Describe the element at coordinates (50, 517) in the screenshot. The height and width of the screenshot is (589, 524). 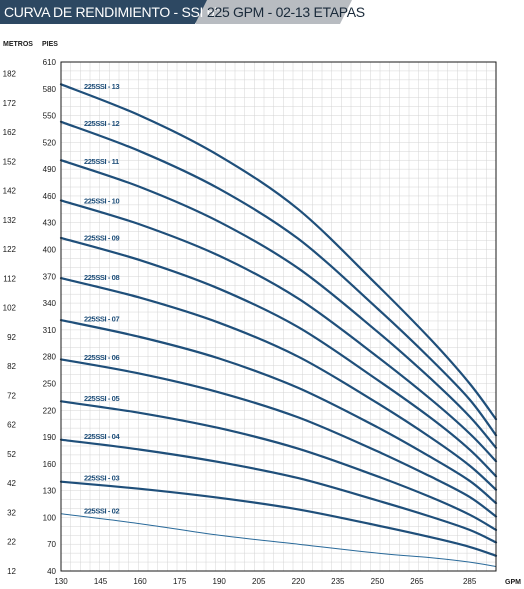
I see `feet-tick-label: 100` at that location.